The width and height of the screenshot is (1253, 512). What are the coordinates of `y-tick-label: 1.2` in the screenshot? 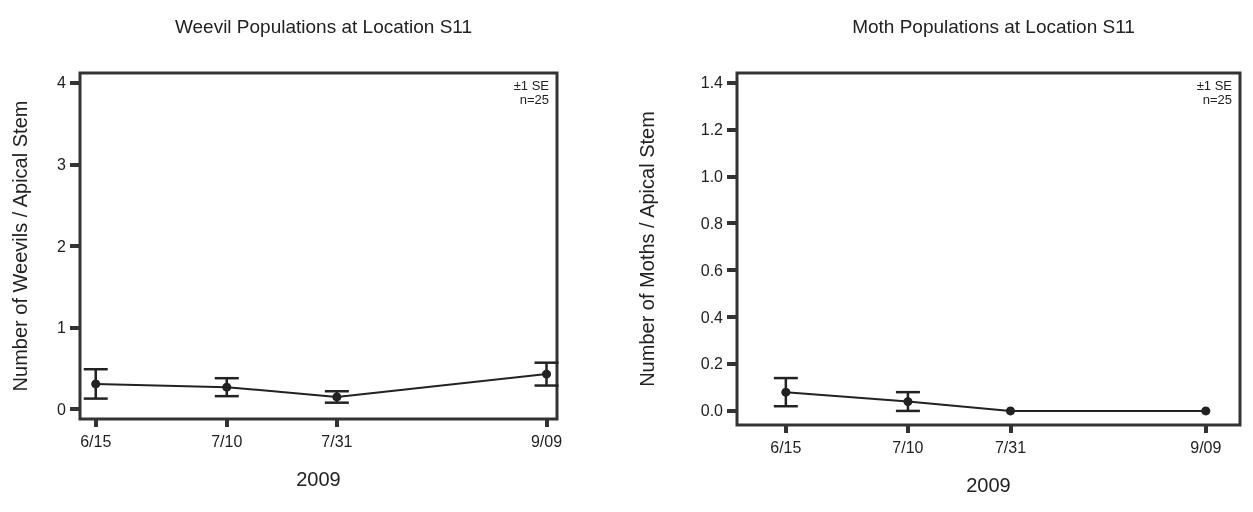 It's located at (712, 129).